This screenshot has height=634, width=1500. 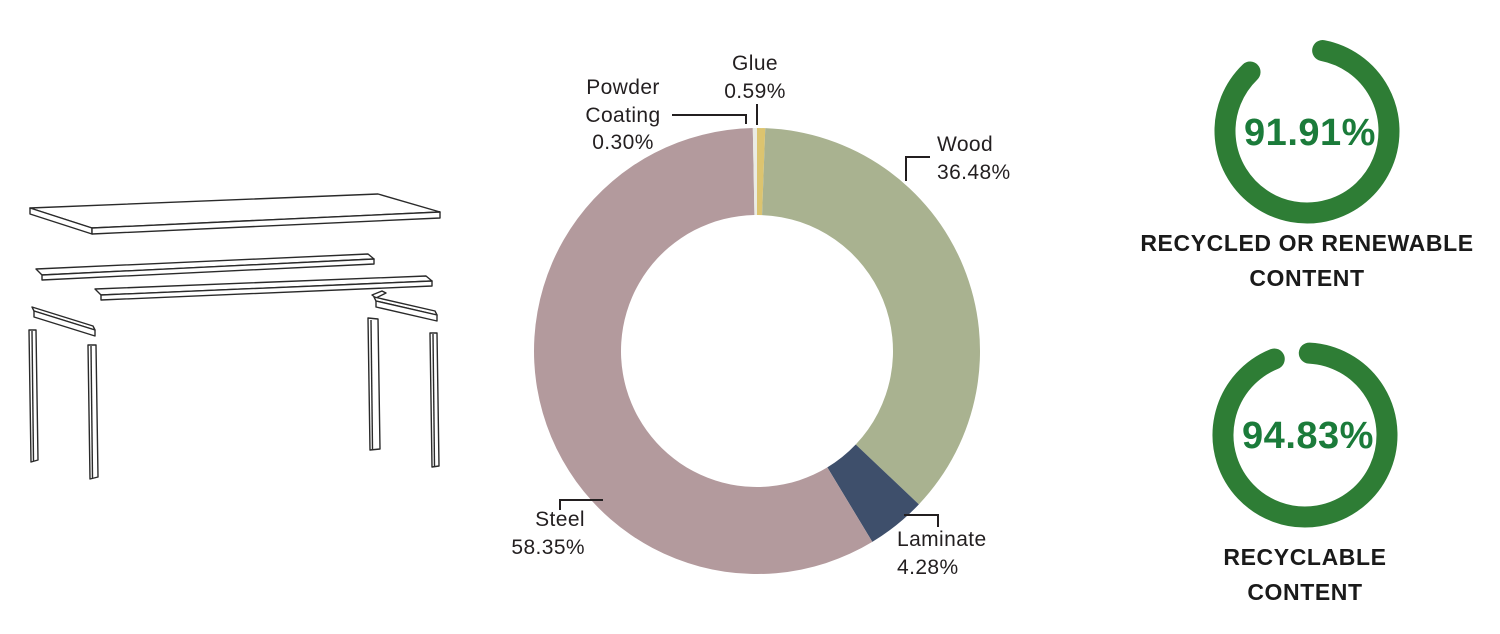 I want to click on progress-rings, so click(x=1306, y=284).